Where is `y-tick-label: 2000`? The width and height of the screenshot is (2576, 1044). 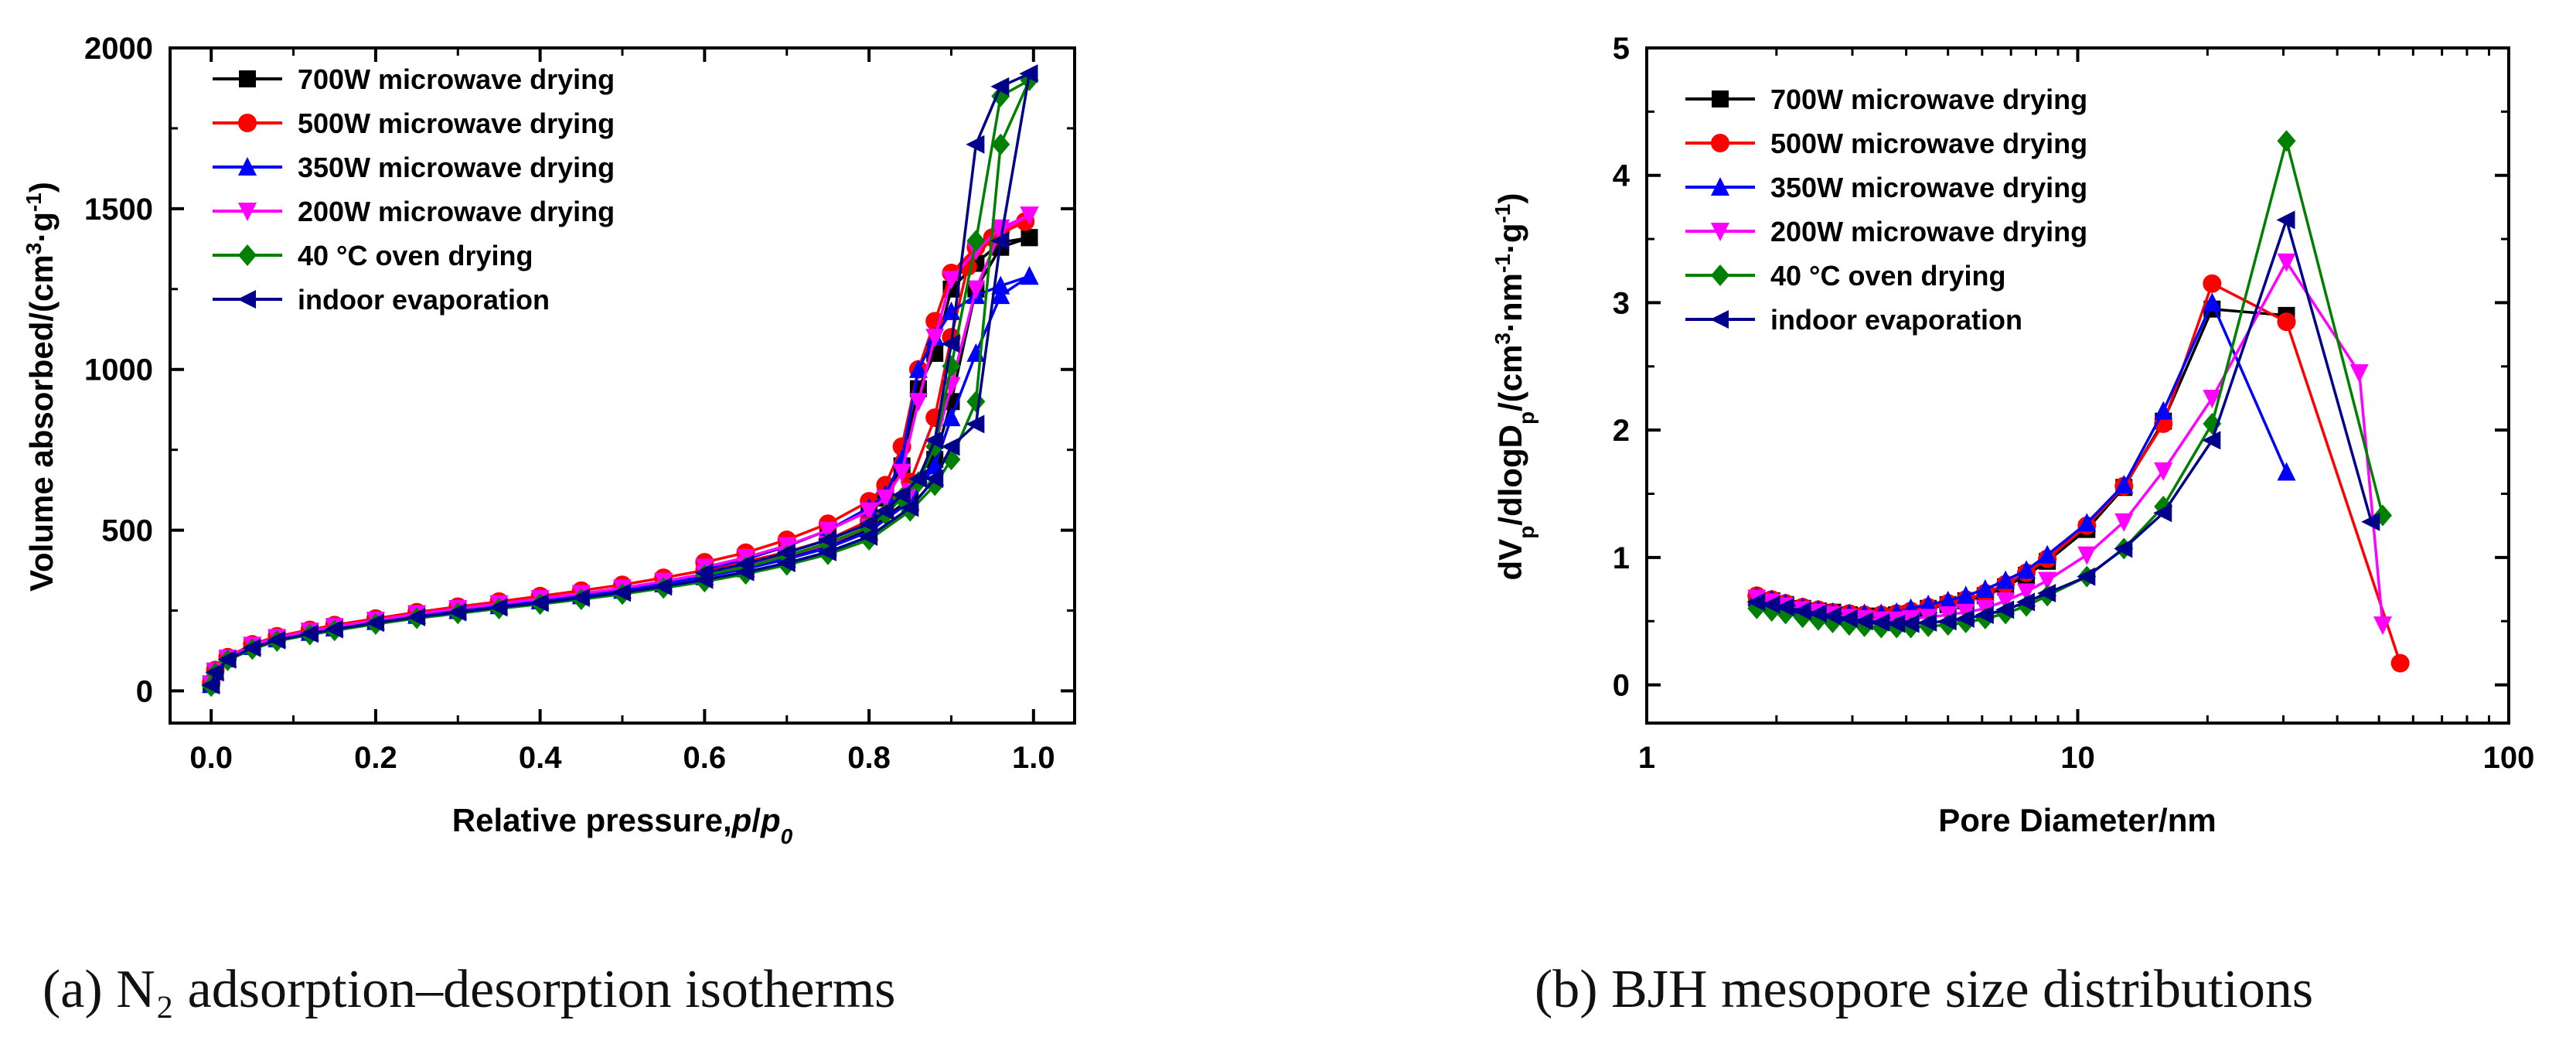 y-tick-label: 2000 is located at coordinates (118, 49).